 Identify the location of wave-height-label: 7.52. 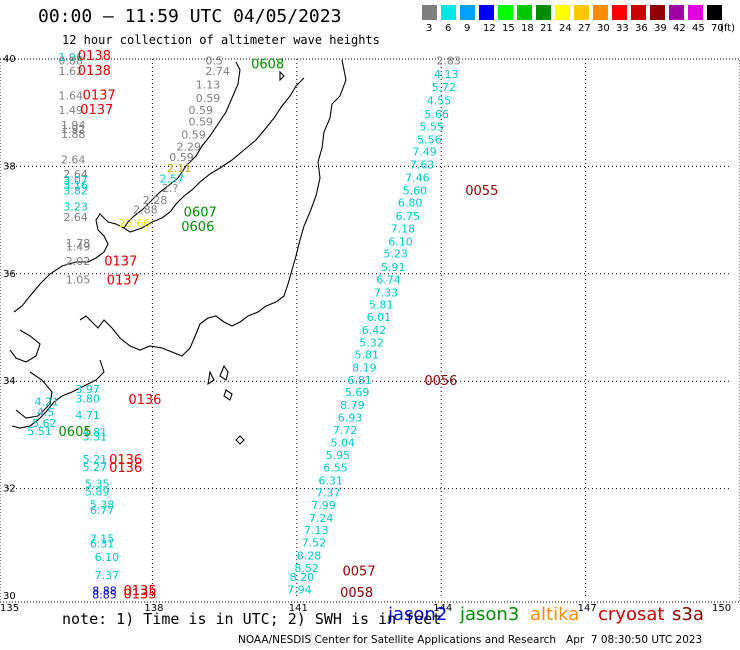
(314, 543).